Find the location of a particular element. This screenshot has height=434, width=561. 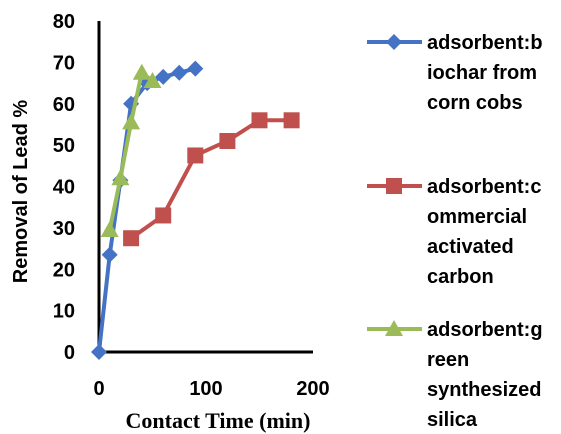

x-tick-label: 100 is located at coordinates (205, 389).